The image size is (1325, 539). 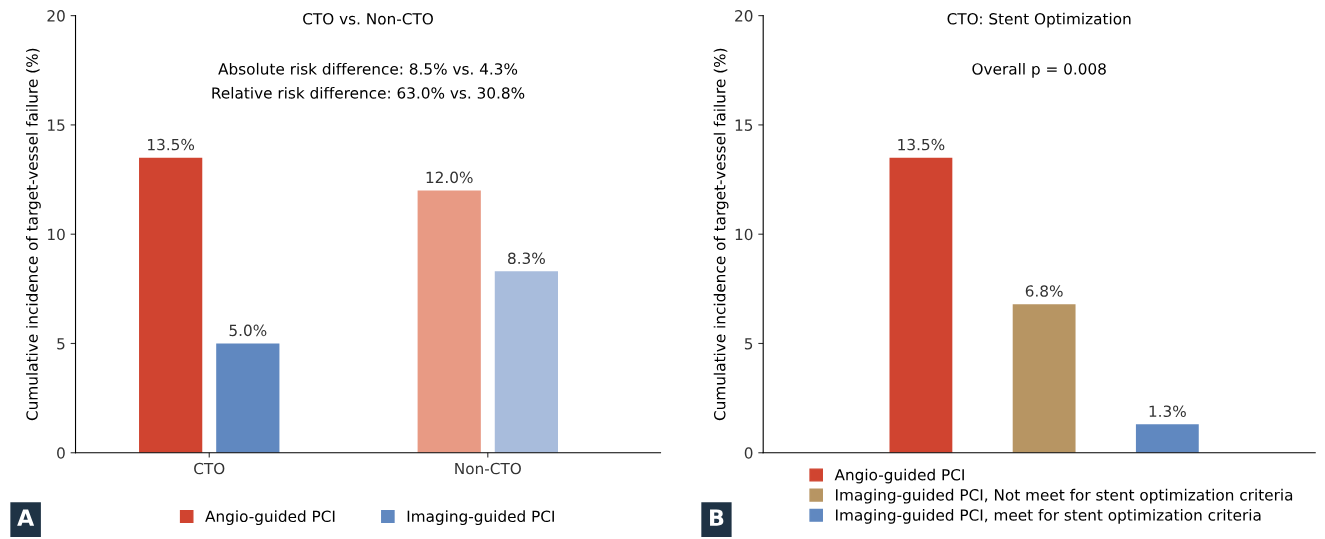 I want to click on legend-label: Imaging-guided PCI, meet for stent optimization criteria, so click(x=1048, y=516).